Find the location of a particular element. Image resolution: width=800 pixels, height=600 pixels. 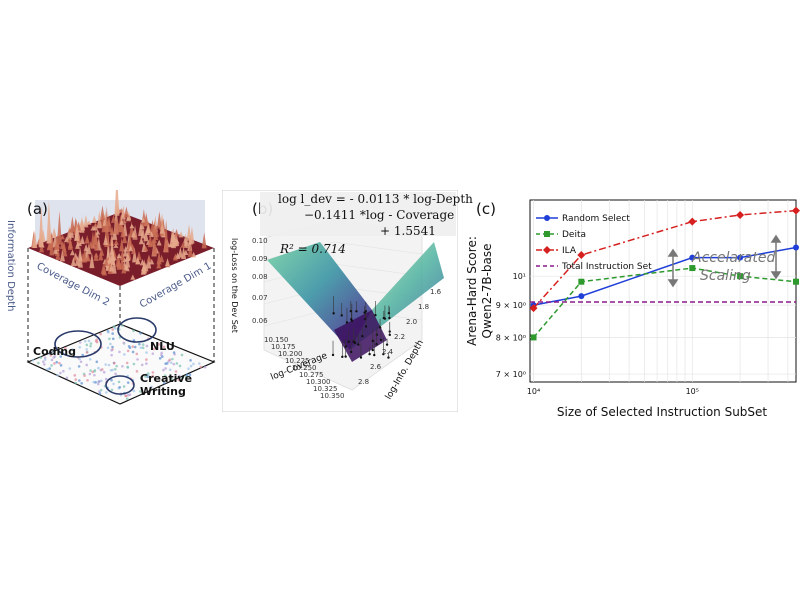

grid-lines is located at coordinates (663, 291).